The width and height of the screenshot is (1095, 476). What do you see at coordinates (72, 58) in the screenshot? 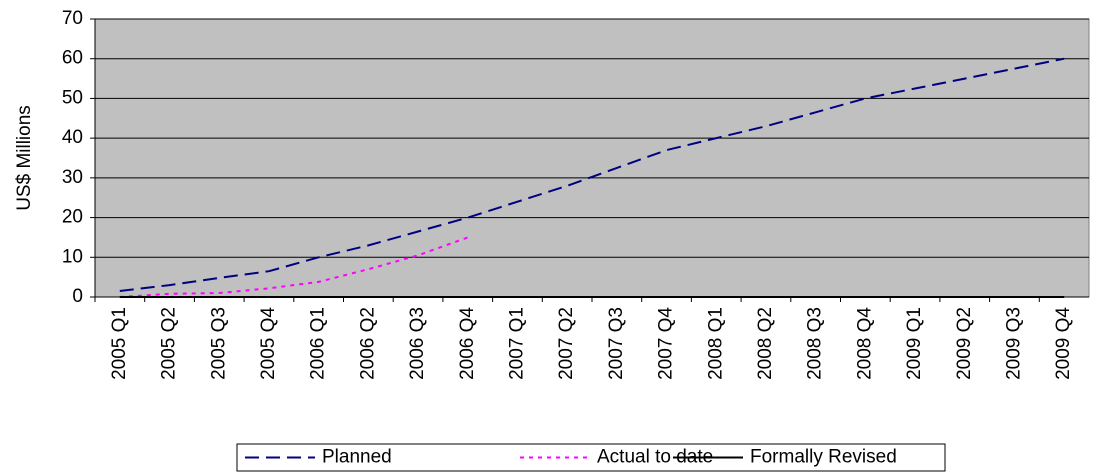
I see `y-tick-label: 60` at bounding box center [72, 58].